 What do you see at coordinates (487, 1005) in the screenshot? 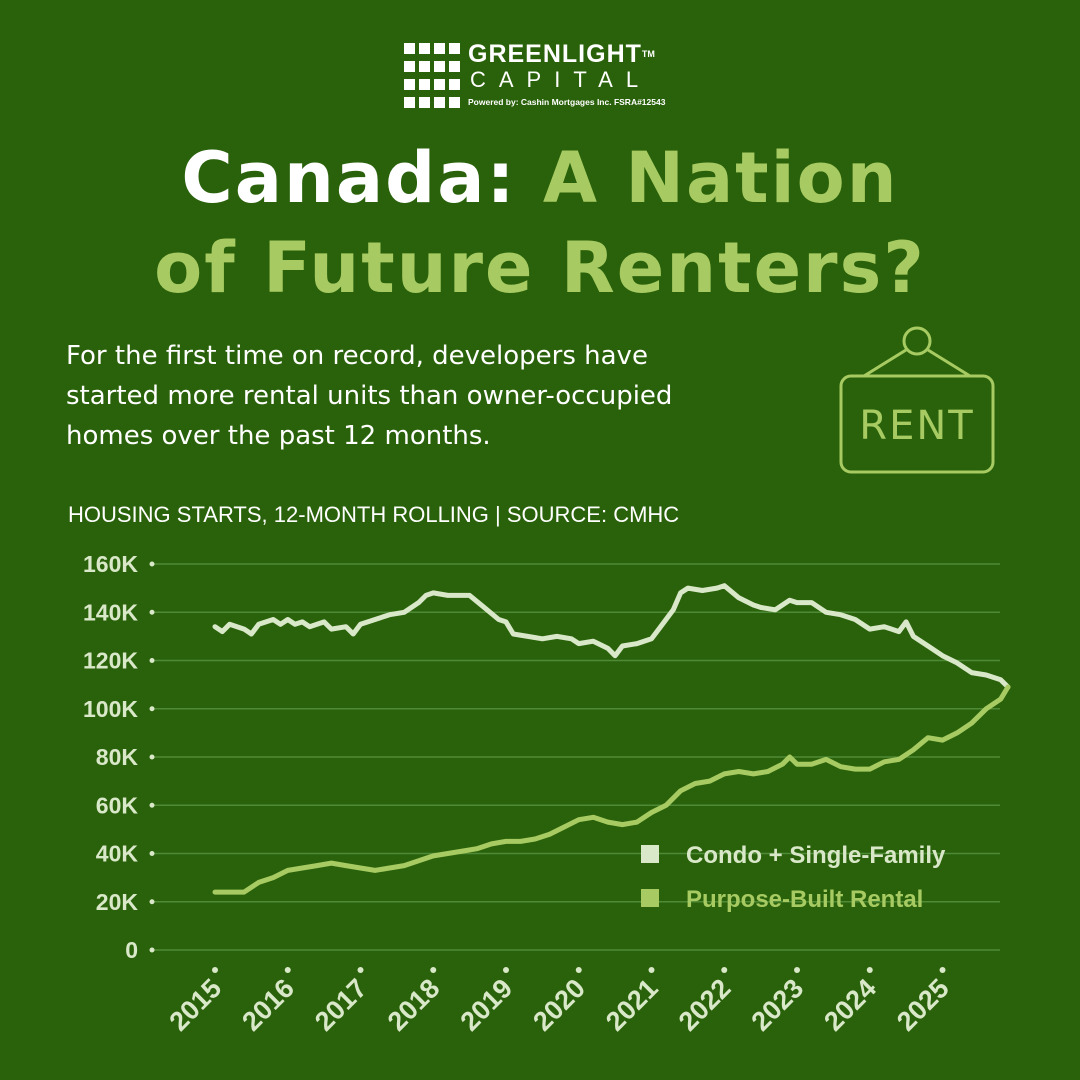
I see `x-tick-label: 2019` at bounding box center [487, 1005].